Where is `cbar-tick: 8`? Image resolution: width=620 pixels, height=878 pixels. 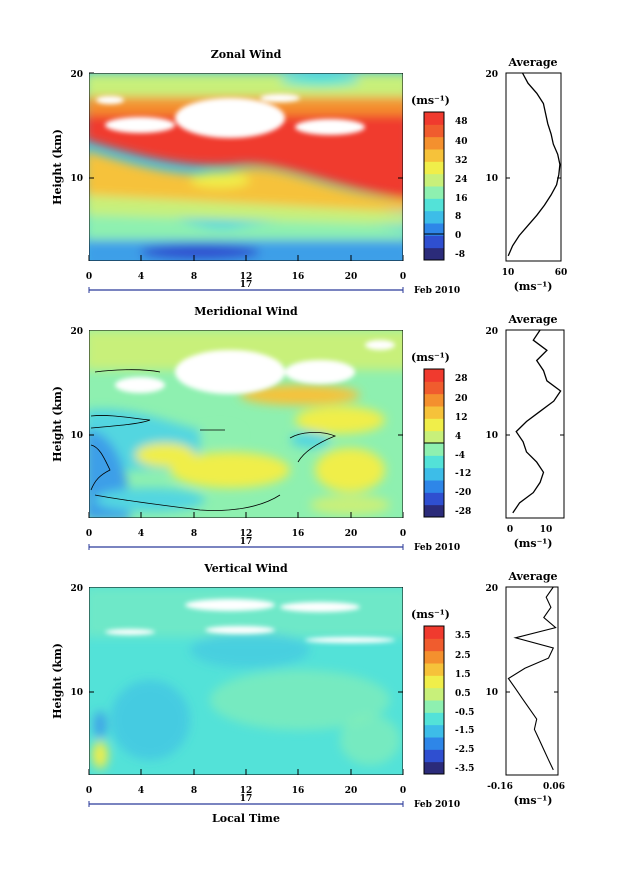
cbar-tick: 8 is located at coordinates (458, 217).